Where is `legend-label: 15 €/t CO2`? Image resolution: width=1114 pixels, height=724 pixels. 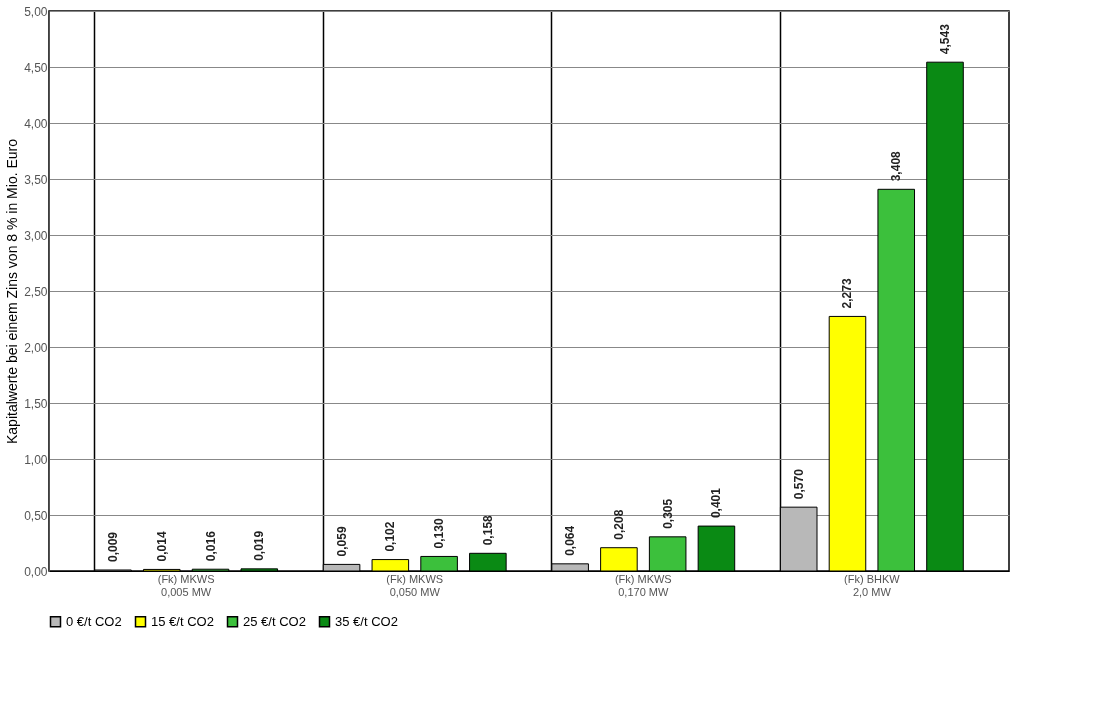
legend-label: 15 €/t CO2 is located at coordinates (182, 621).